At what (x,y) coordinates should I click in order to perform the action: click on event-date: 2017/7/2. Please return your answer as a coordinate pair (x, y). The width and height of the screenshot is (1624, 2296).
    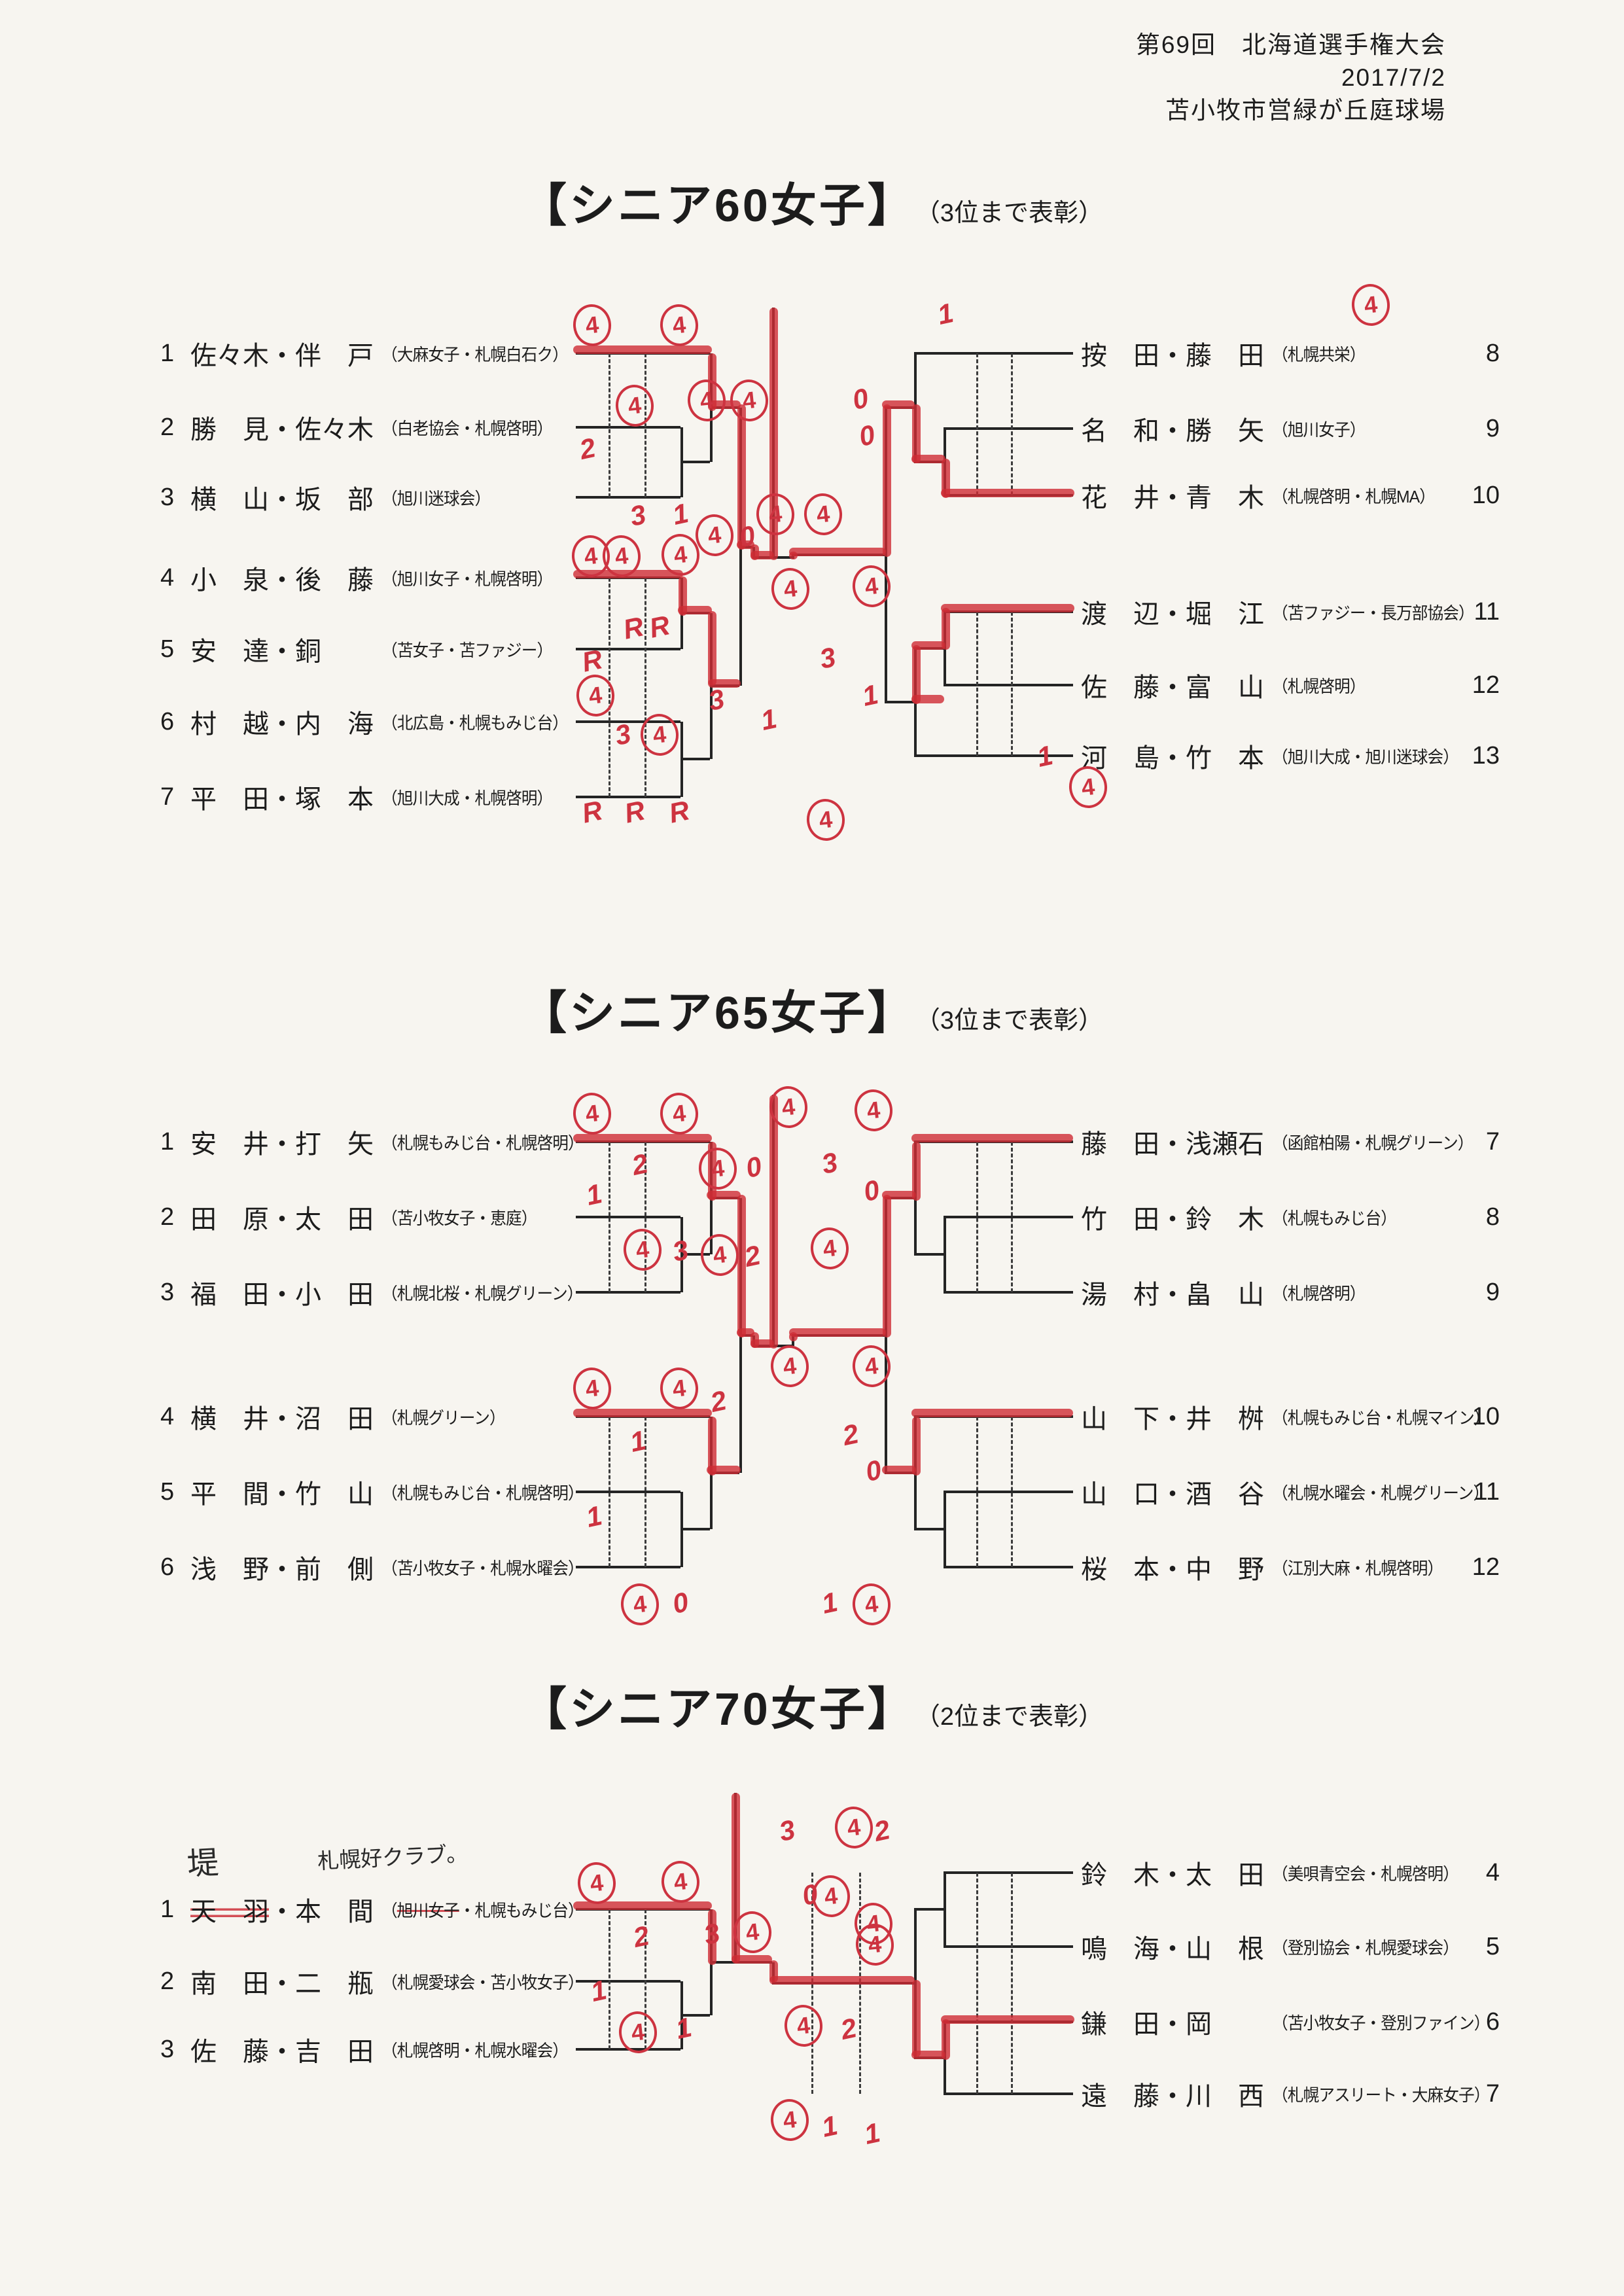
    Looking at the image, I should click on (1393, 77).